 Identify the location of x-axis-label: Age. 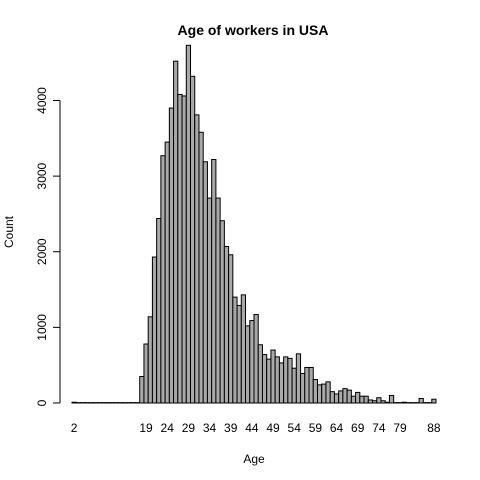
(254, 459).